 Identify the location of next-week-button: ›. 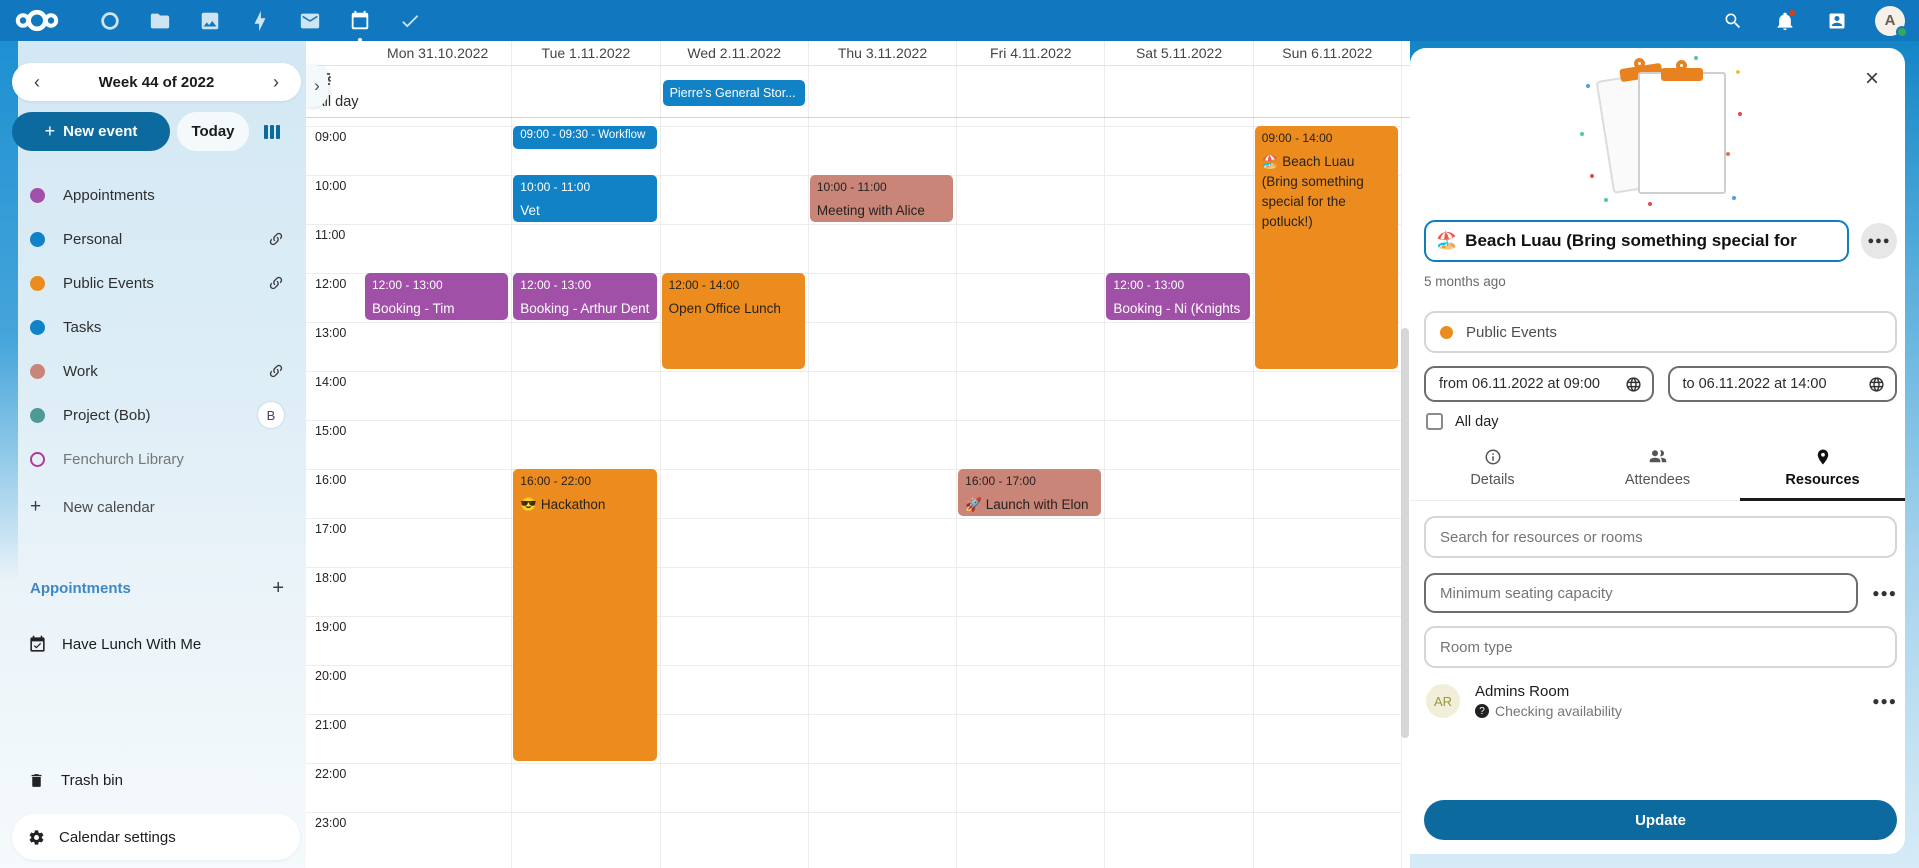
(276, 82).